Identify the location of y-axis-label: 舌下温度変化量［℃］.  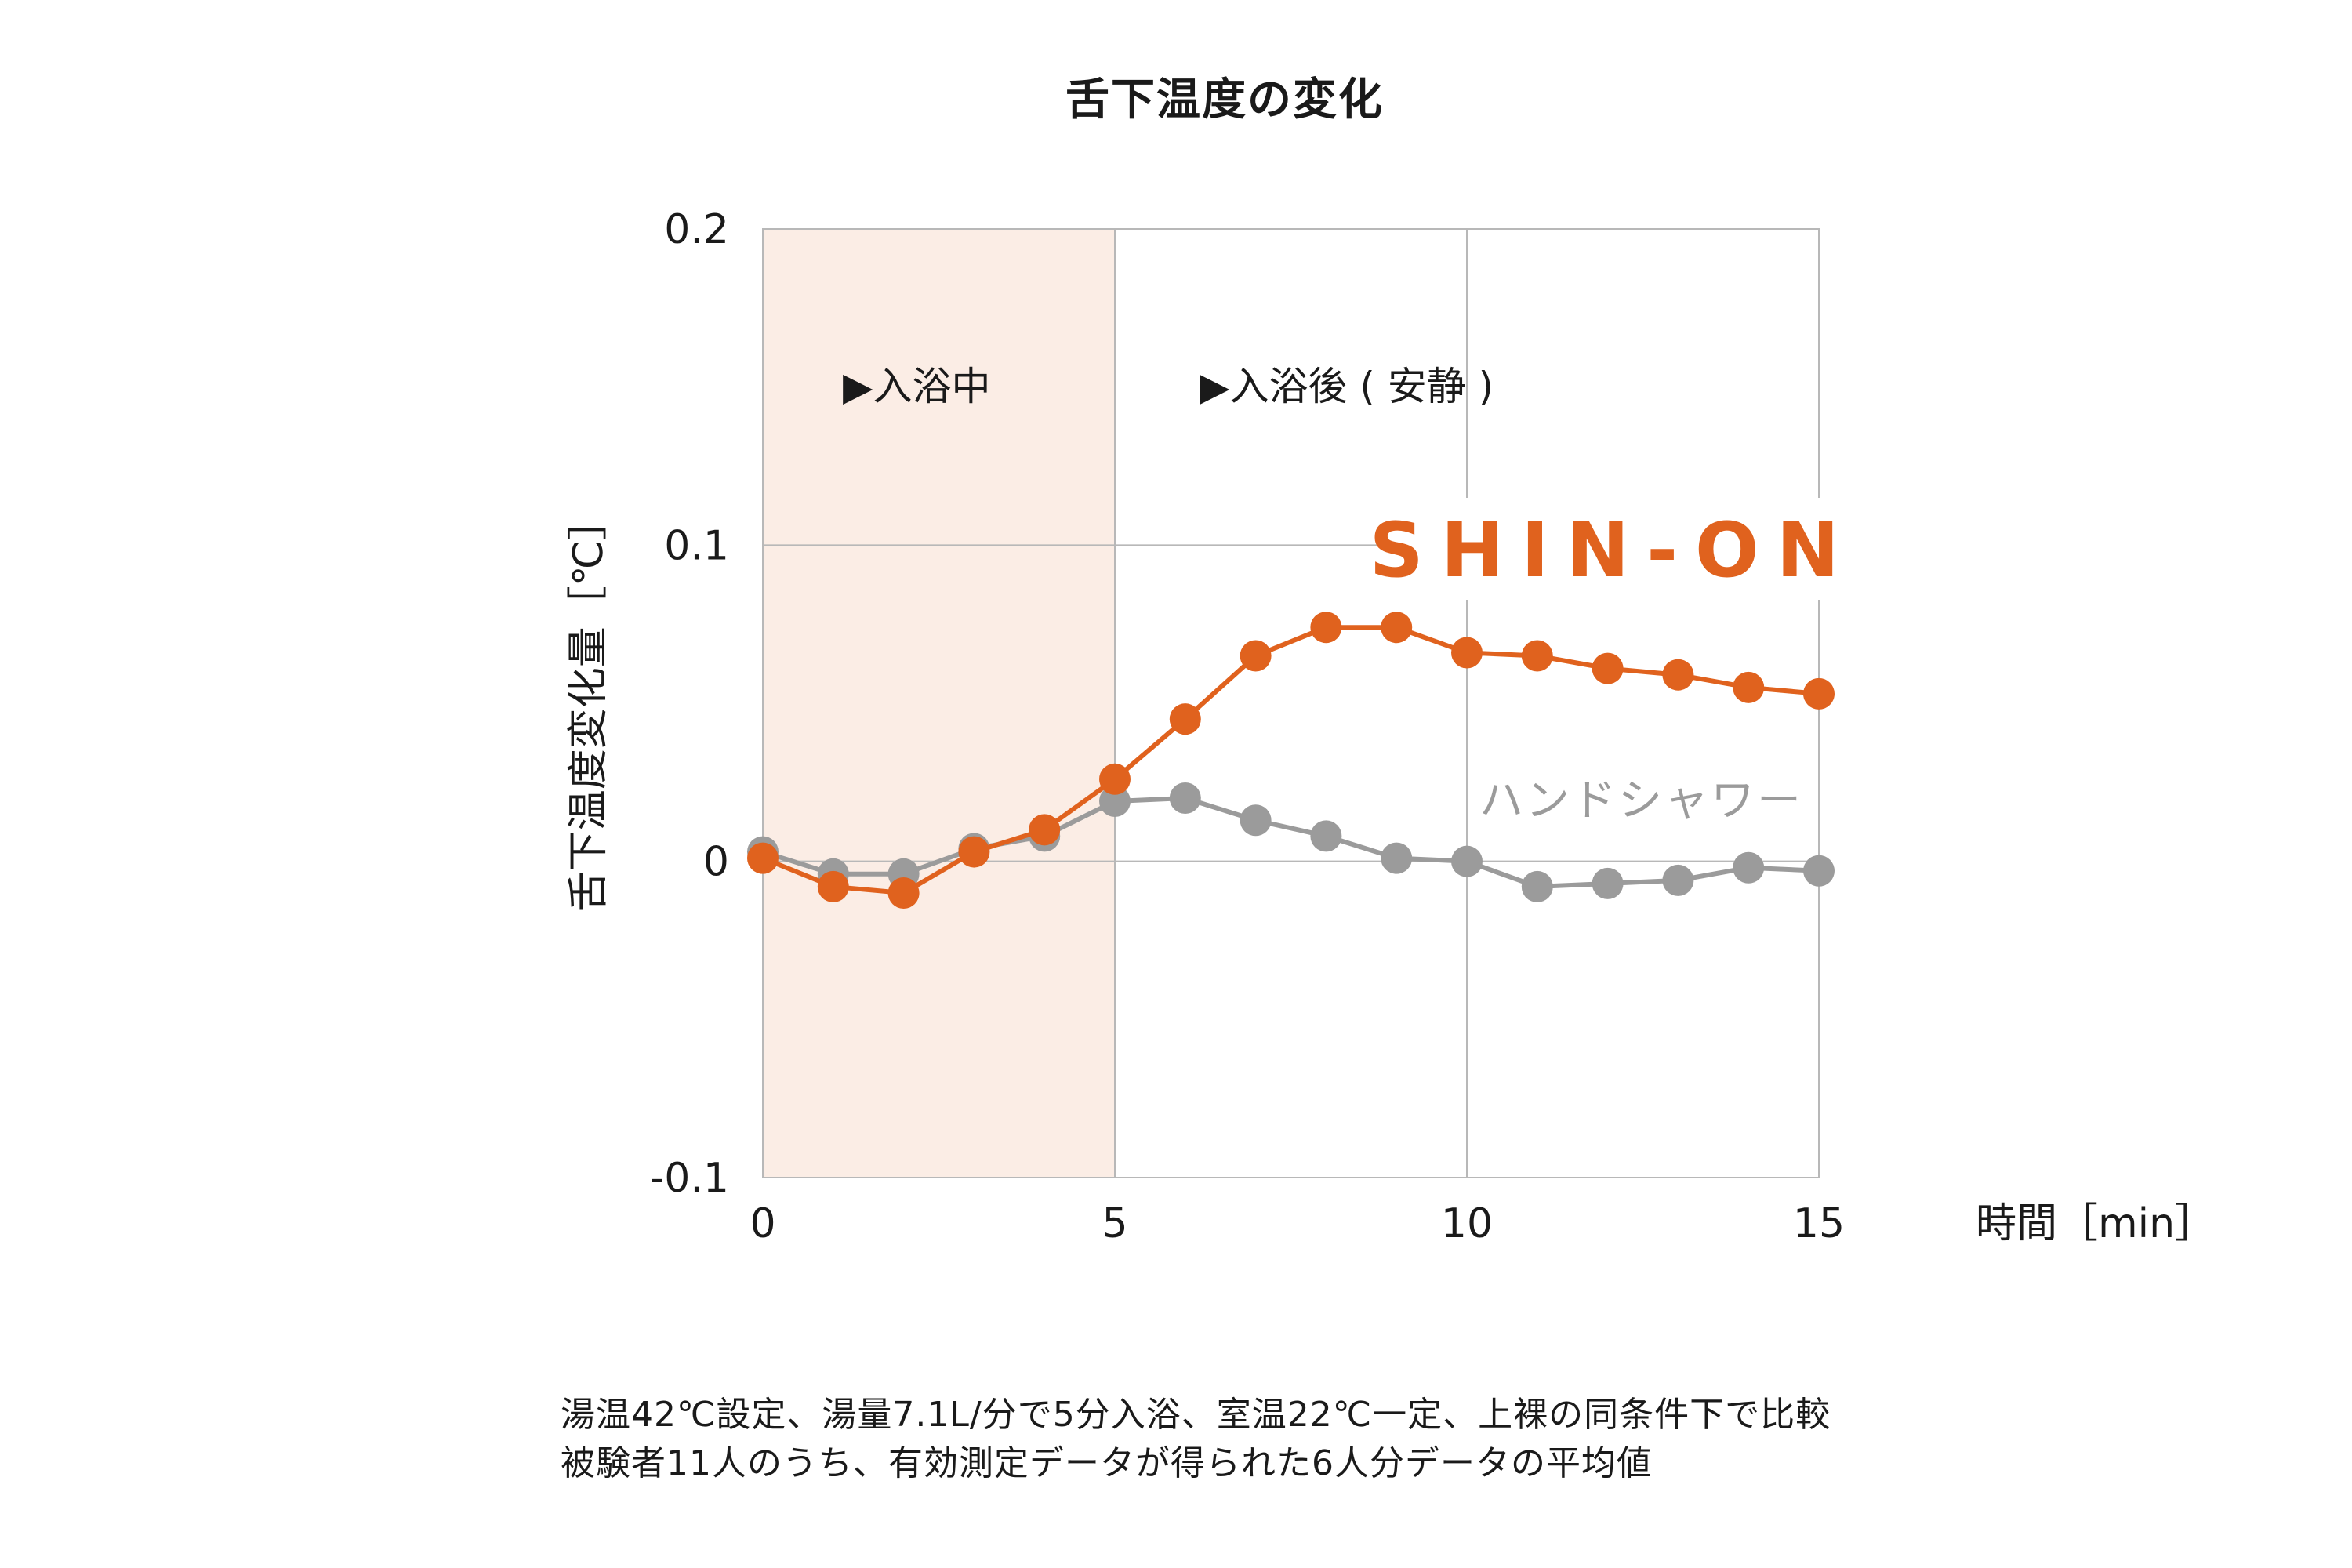
(588, 705).